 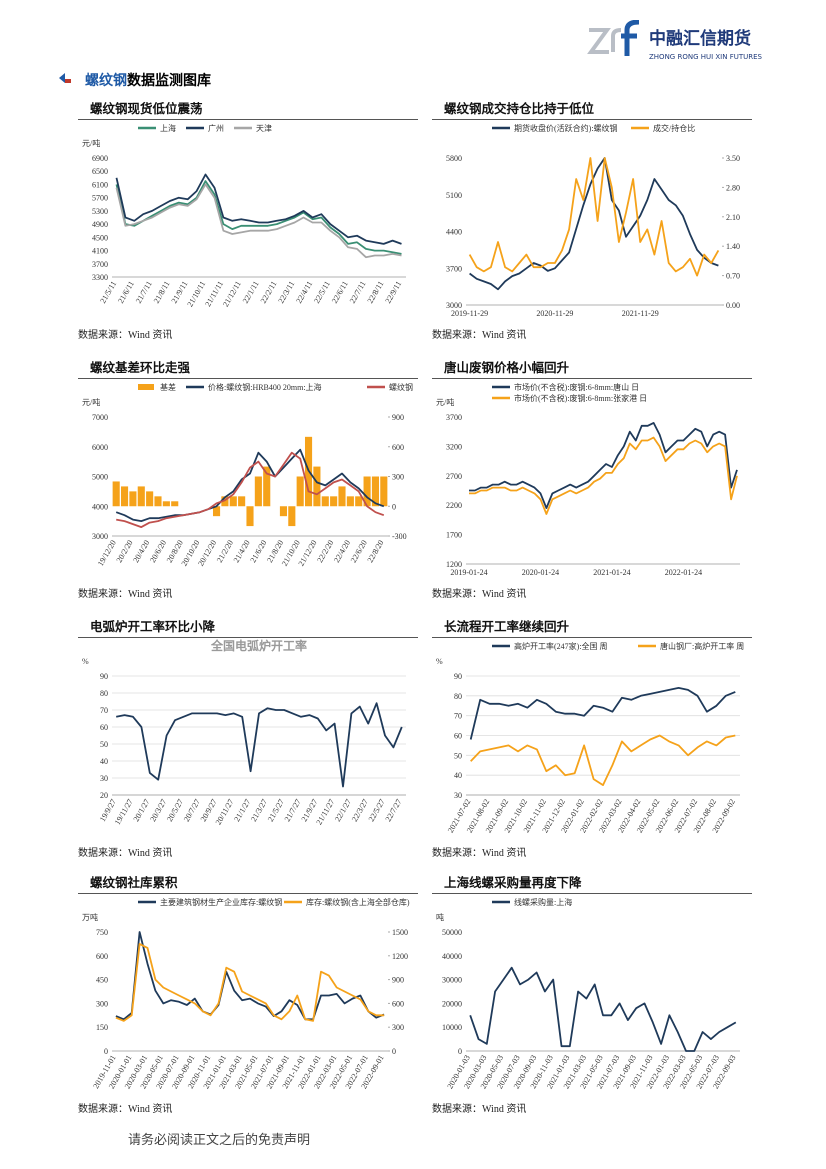 What do you see at coordinates (100, 237) in the screenshot?
I see `y-tick-label: 4500` at bounding box center [100, 237].